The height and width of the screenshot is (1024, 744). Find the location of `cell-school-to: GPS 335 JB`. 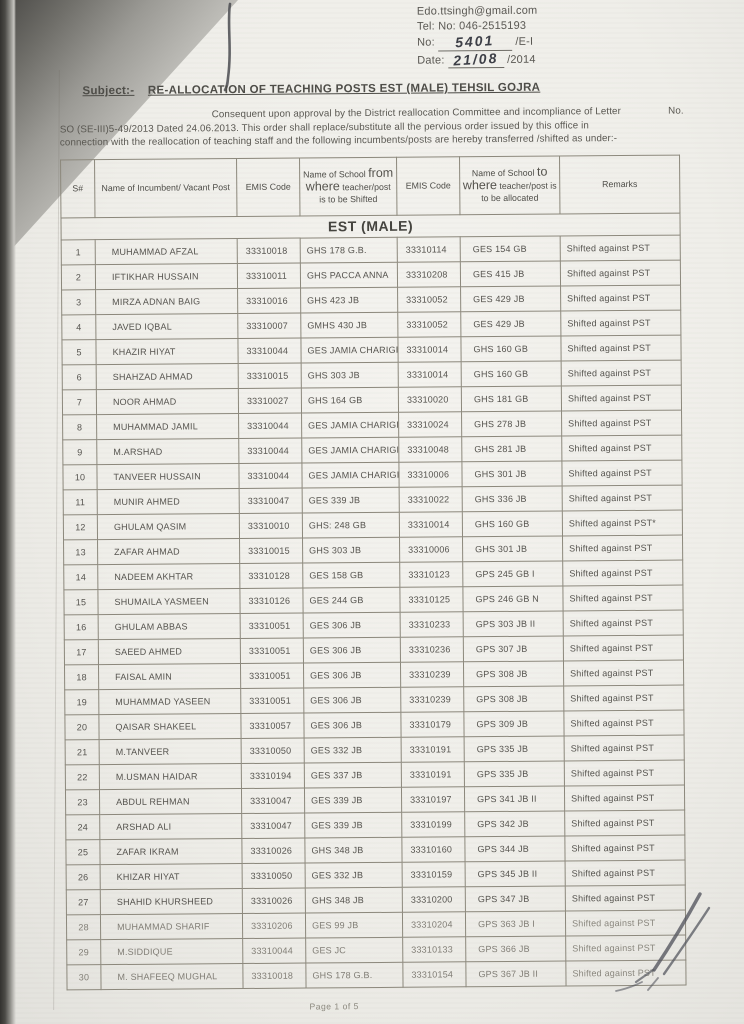

cell-school-to: GPS 335 JB is located at coordinates (514, 773).